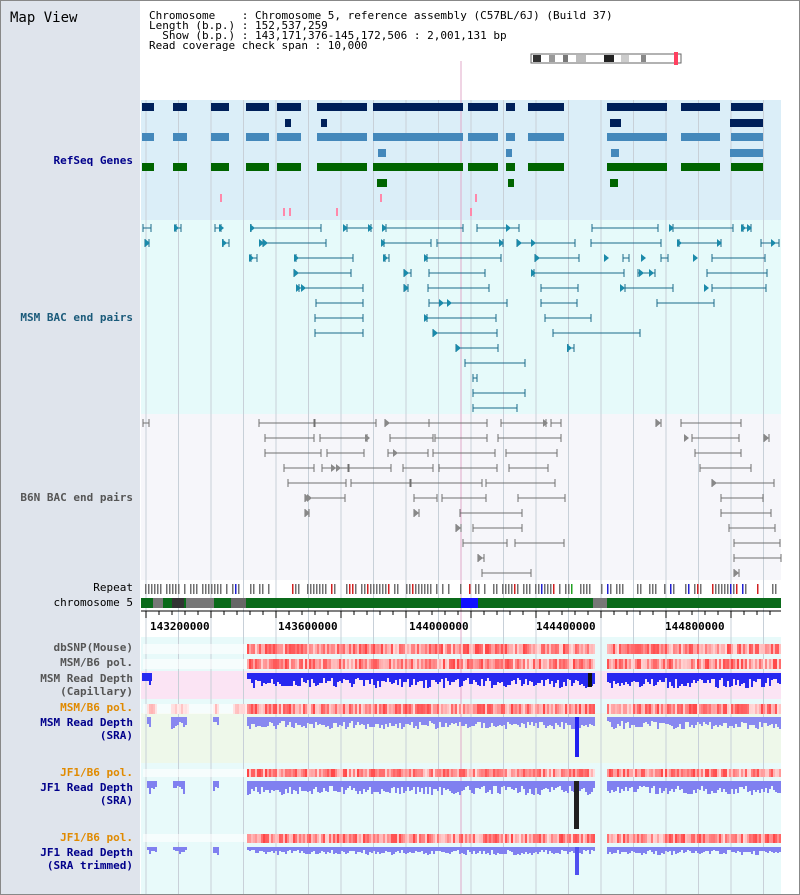 The width and height of the screenshot is (800, 895). I want to click on track-label-jf1-depth-sra: JF1 Read Depth, so click(86, 787).